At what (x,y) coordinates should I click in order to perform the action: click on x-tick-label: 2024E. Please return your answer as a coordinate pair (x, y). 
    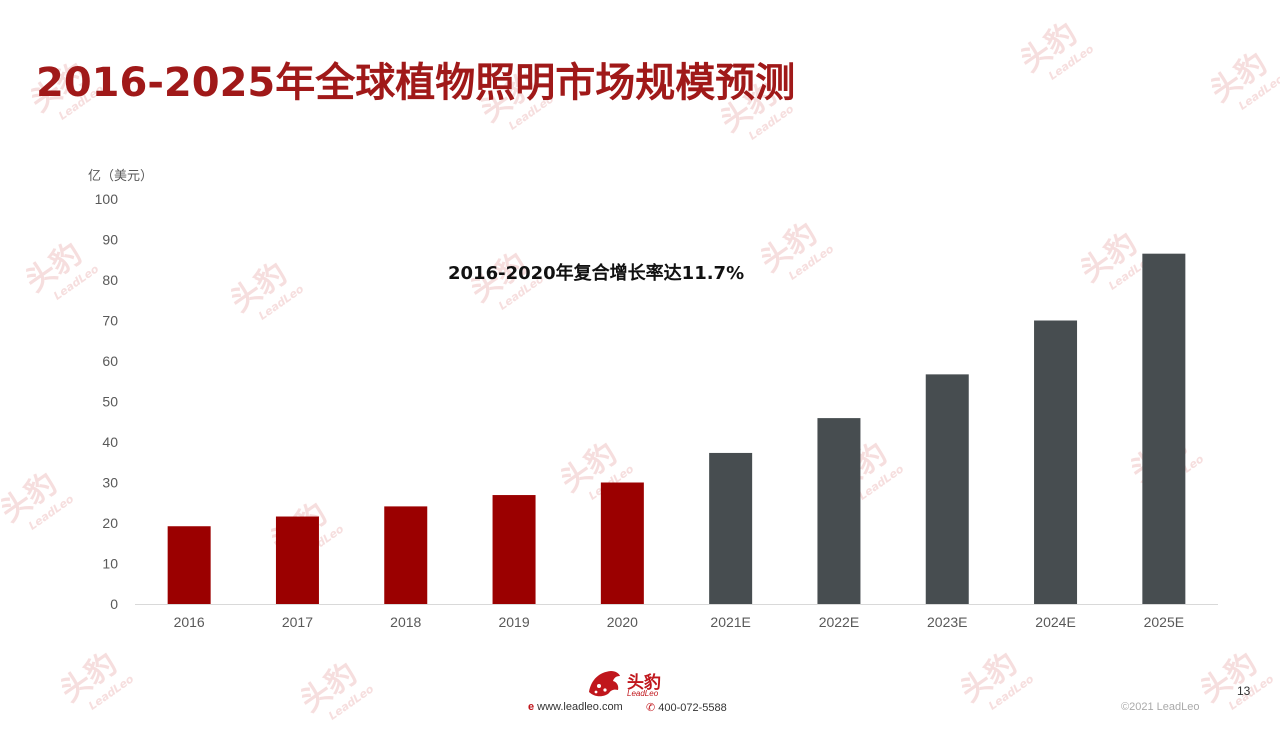
    Looking at the image, I should click on (1055, 622).